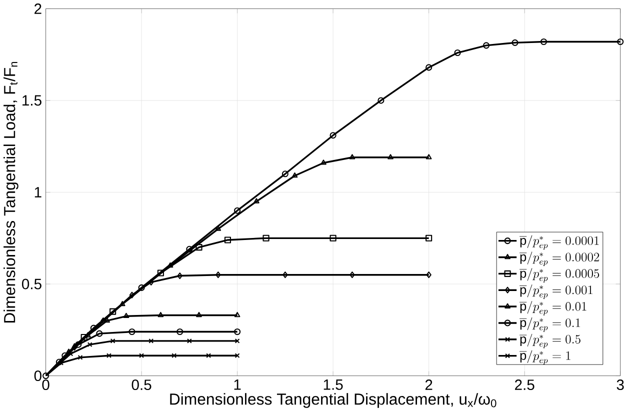 This screenshot has height=411, width=628. What do you see at coordinates (545, 357) in the screenshot?
I see `legend-label: $\overline{\mathrm{p}}/p_{ep}^{*} = 1$` at bounding box center [545, 357].